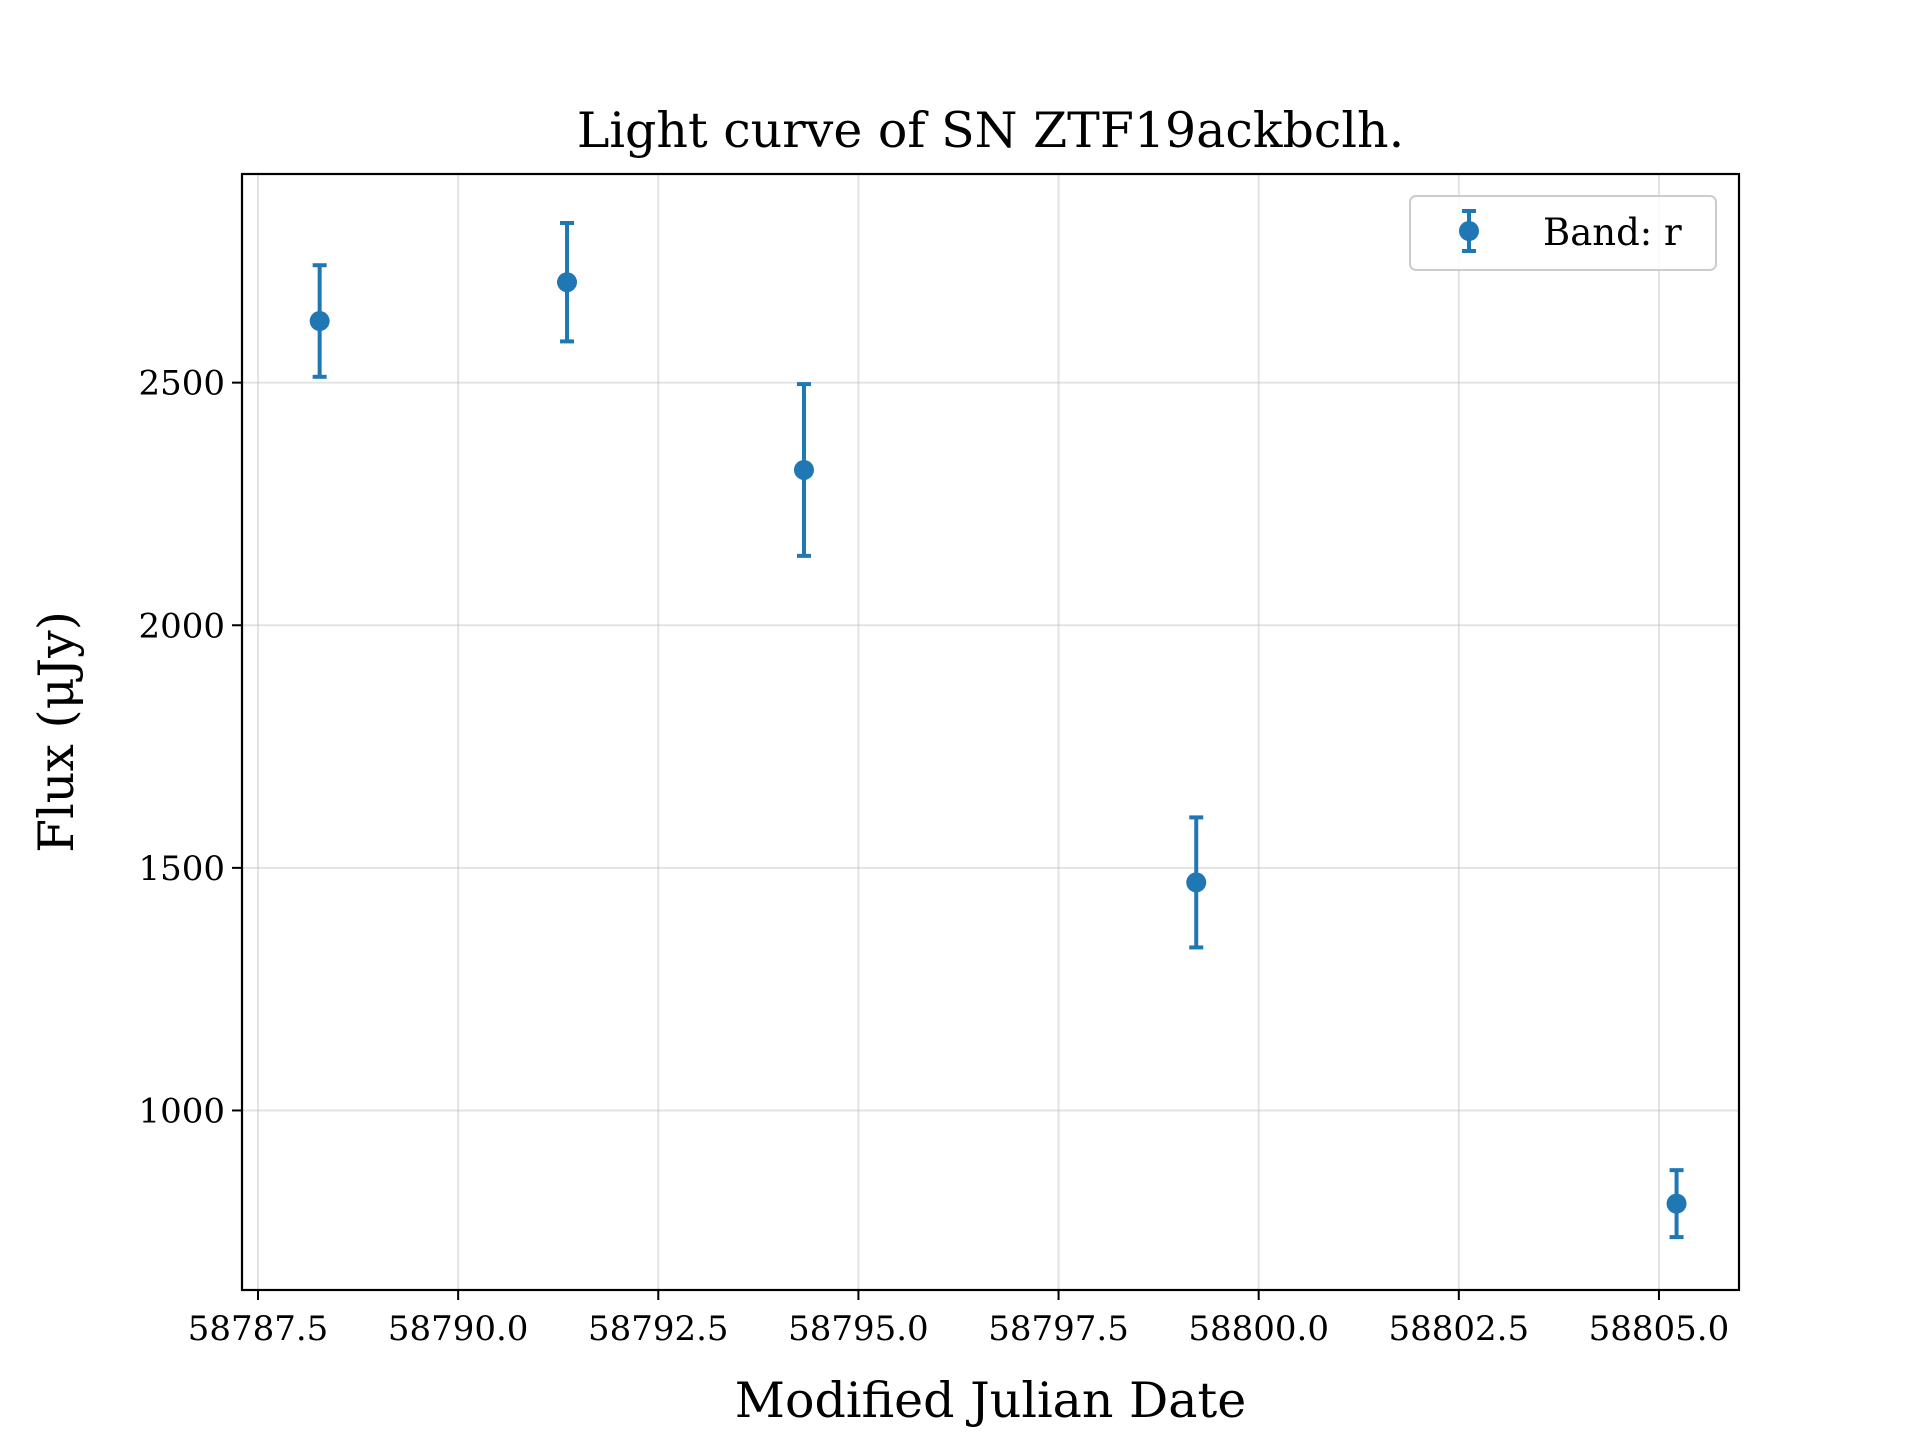  I want to click on legend: Band: r, so click(1563, 233).